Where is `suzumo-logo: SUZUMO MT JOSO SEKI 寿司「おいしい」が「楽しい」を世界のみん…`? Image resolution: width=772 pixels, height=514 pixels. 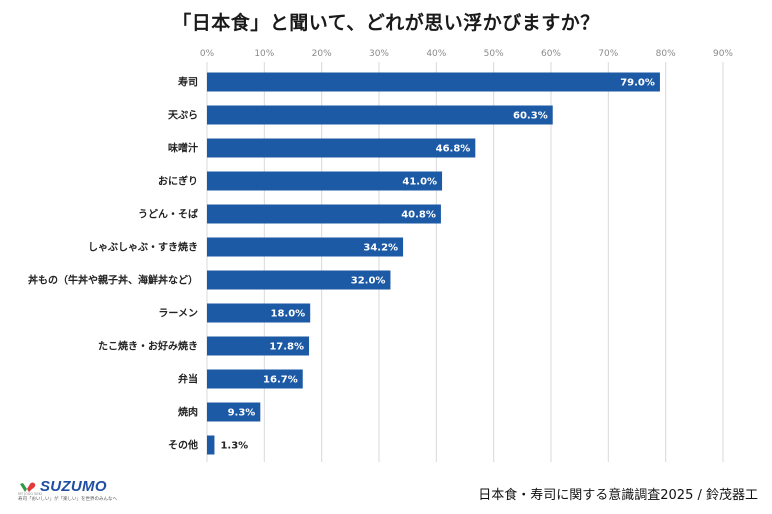 suzumo-logo: SUZUMO MT JOSO SEKI 寿司「おいしい」が「楽しい」を世界のみん… is located at coordinates (81, 491).